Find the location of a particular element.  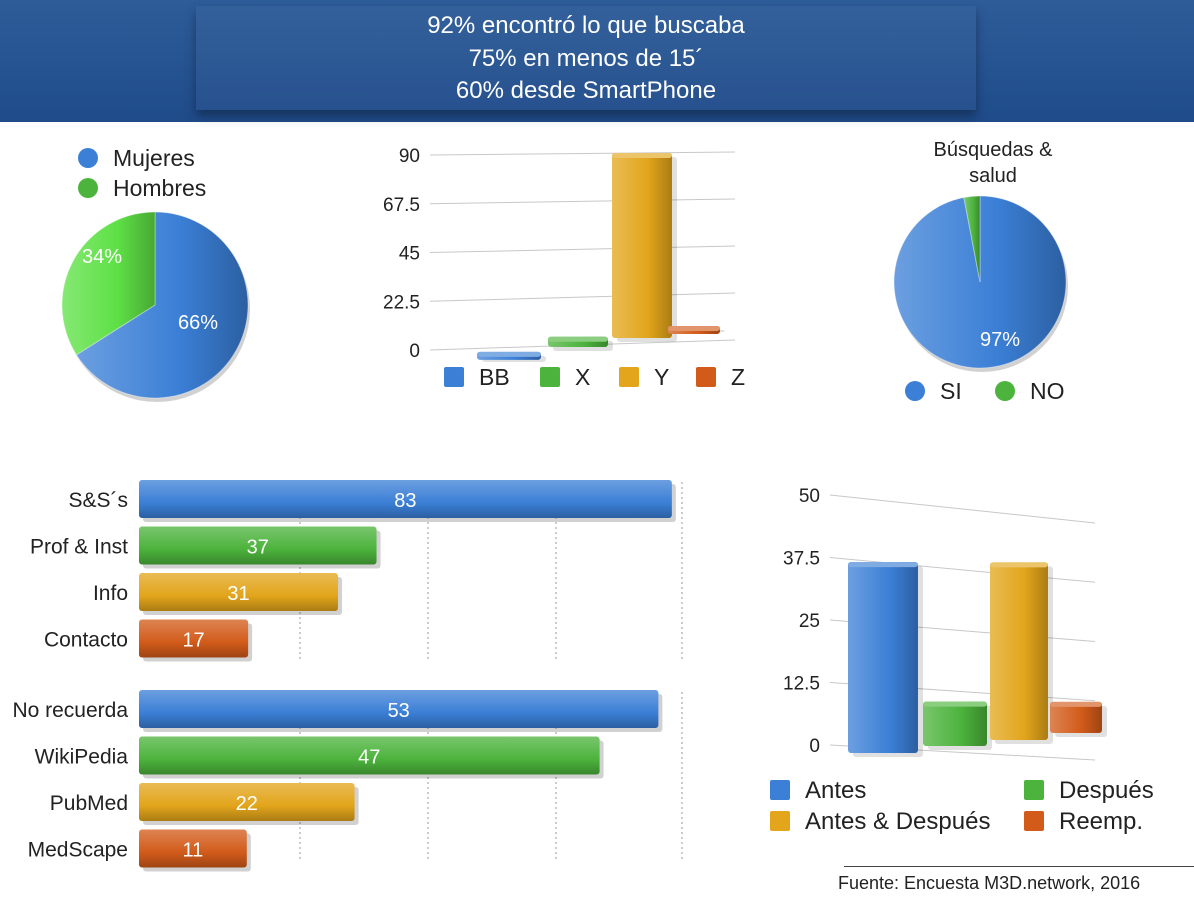

legend-marker-bb is located at coordinates (454, 377).